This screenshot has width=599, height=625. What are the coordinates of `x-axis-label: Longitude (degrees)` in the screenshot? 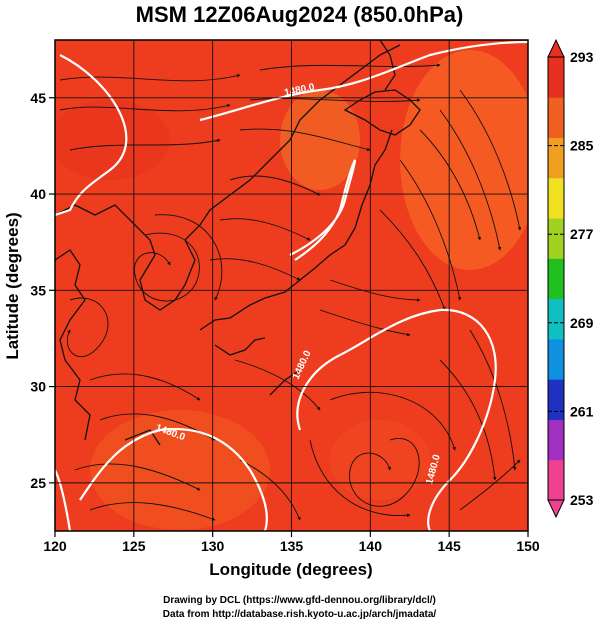 It's located at (290, 569).